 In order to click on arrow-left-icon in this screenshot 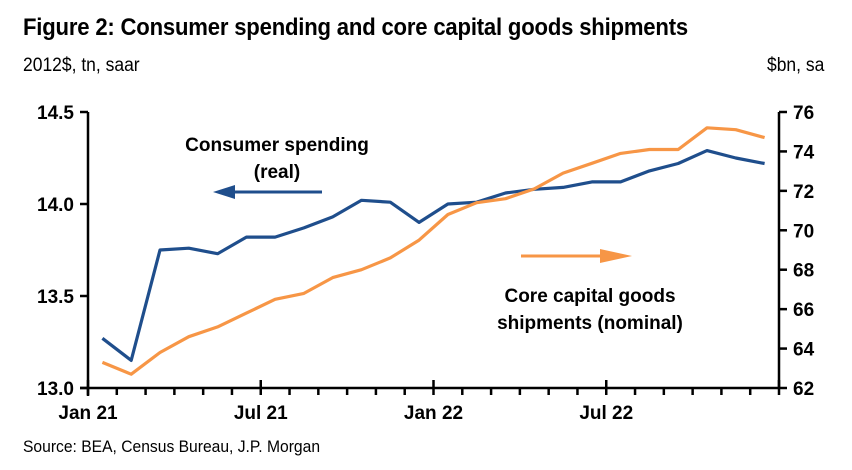, I will do `click(267, 192)`.